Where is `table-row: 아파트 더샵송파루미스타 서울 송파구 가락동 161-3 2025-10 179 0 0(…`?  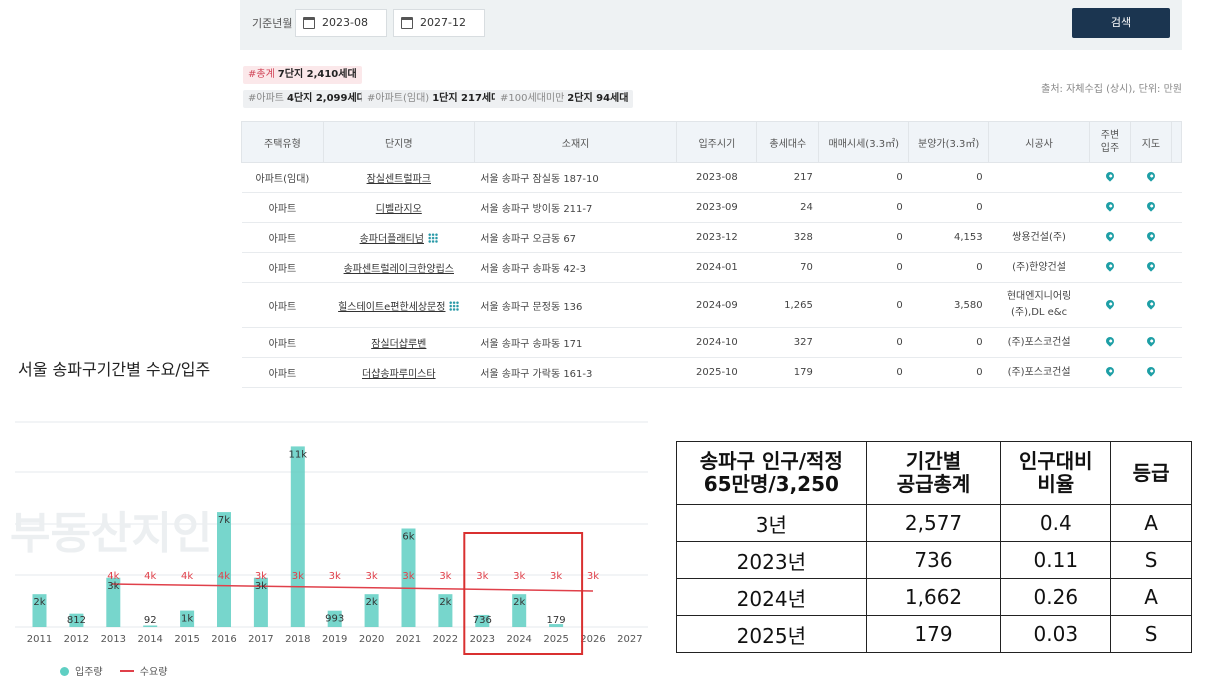 table-row: 아파트 더샵송파루미스타 서울 송파구 가락동 161-3 2025-10 179 0 0(… is located at coordinates (711, 372).